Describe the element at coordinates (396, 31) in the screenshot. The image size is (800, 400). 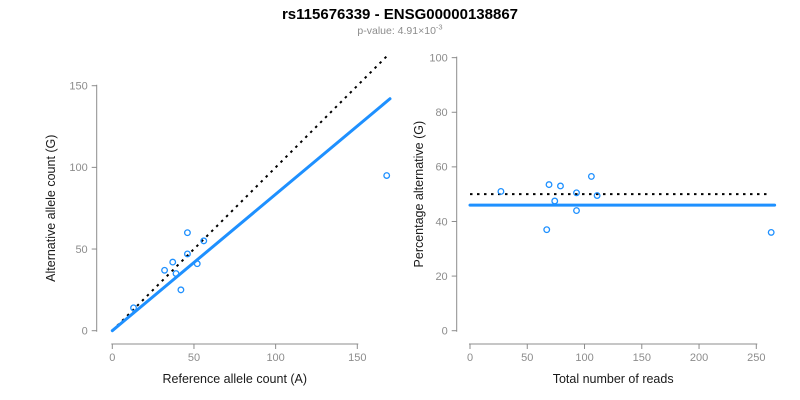
I see `p-value-text: p-value: 4.91×10` at that location.